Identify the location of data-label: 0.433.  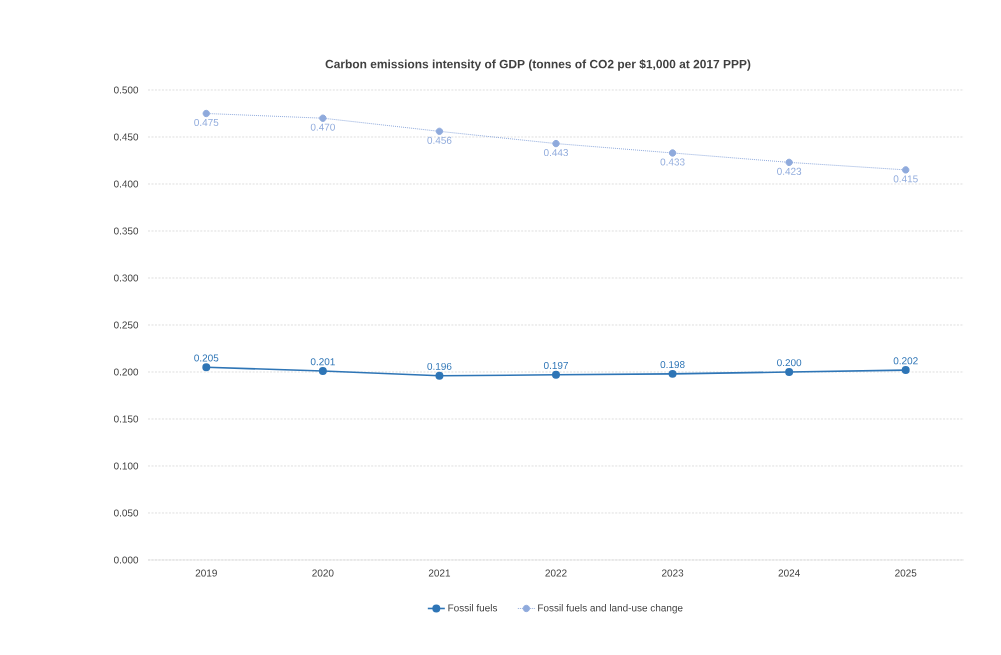
(672, 162).